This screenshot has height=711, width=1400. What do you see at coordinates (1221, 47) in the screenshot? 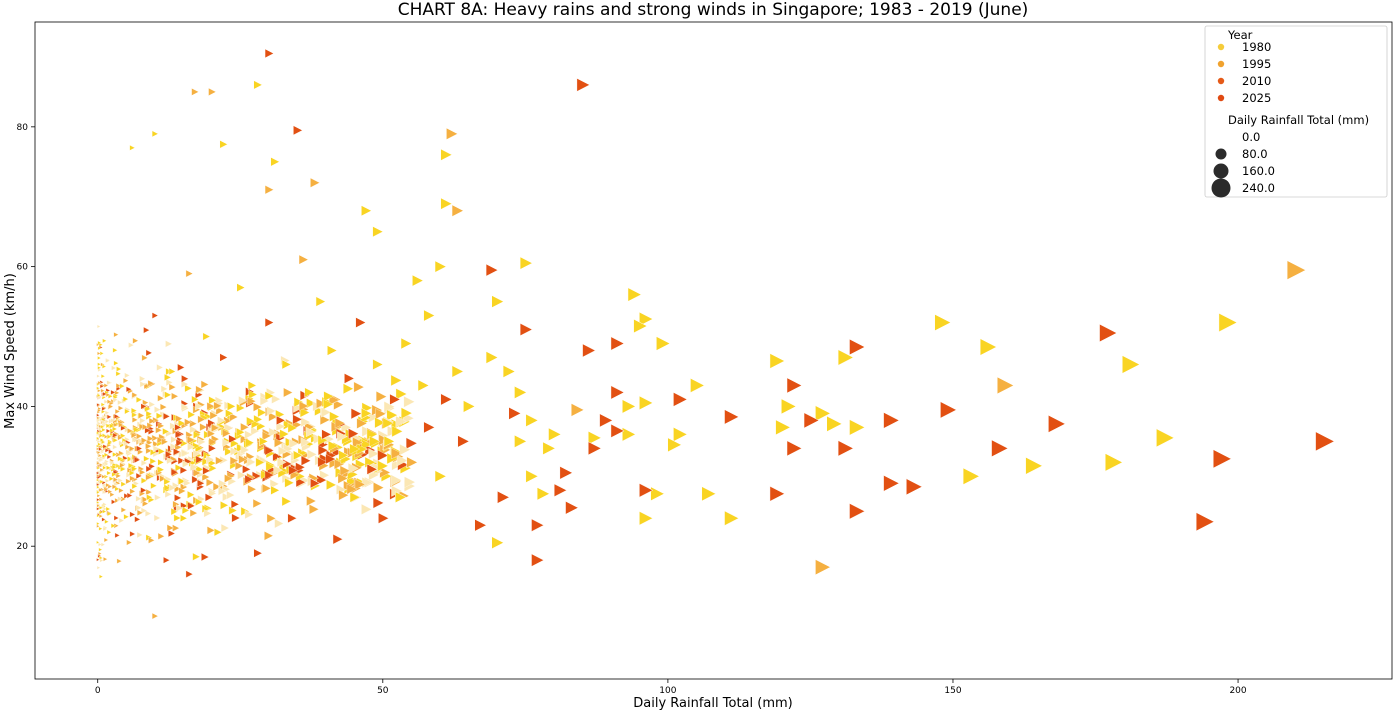
I see `legend-hue-marker` at bounding box center [1221, 47].